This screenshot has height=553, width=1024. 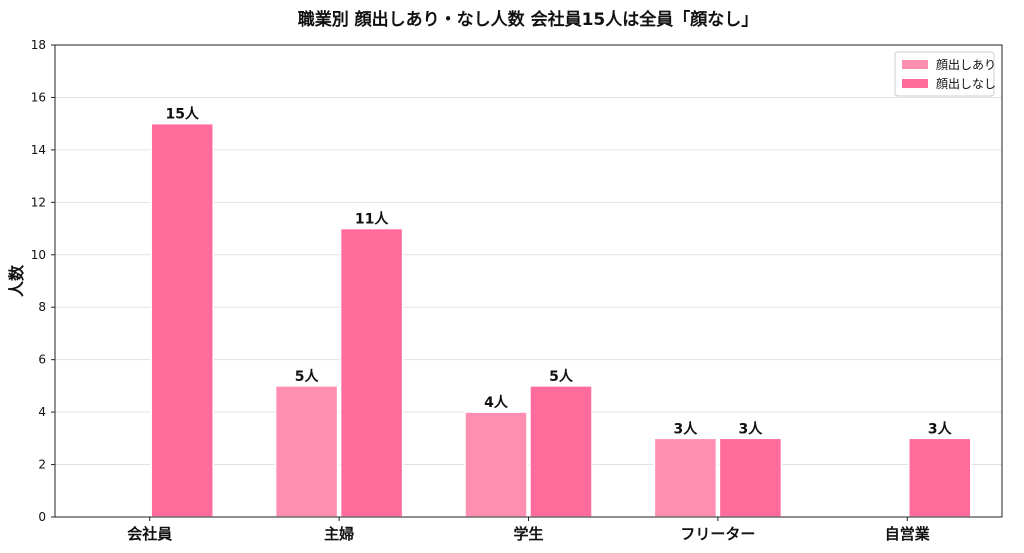 I want to click on y-tick-label: 14, so click(x=38, y=150).